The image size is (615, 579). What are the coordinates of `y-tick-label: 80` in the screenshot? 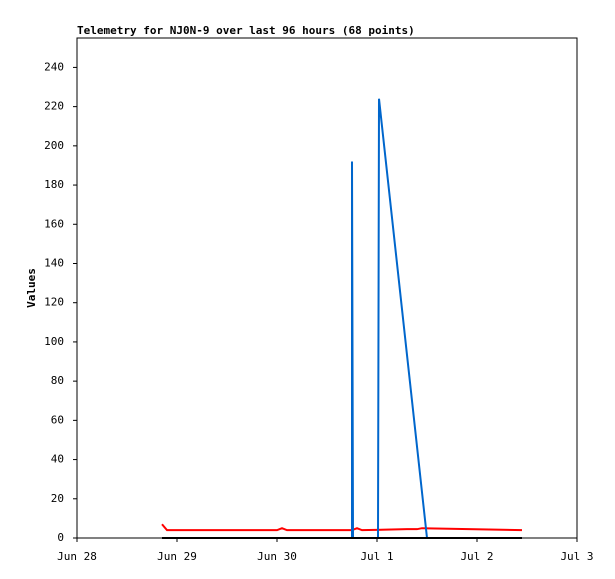 It's located at (57, 380).